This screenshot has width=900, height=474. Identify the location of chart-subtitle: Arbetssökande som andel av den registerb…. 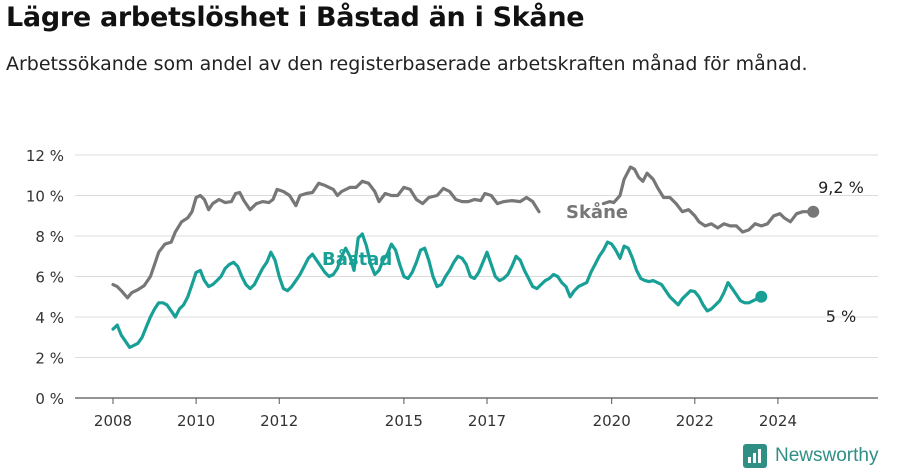
(407, 64).